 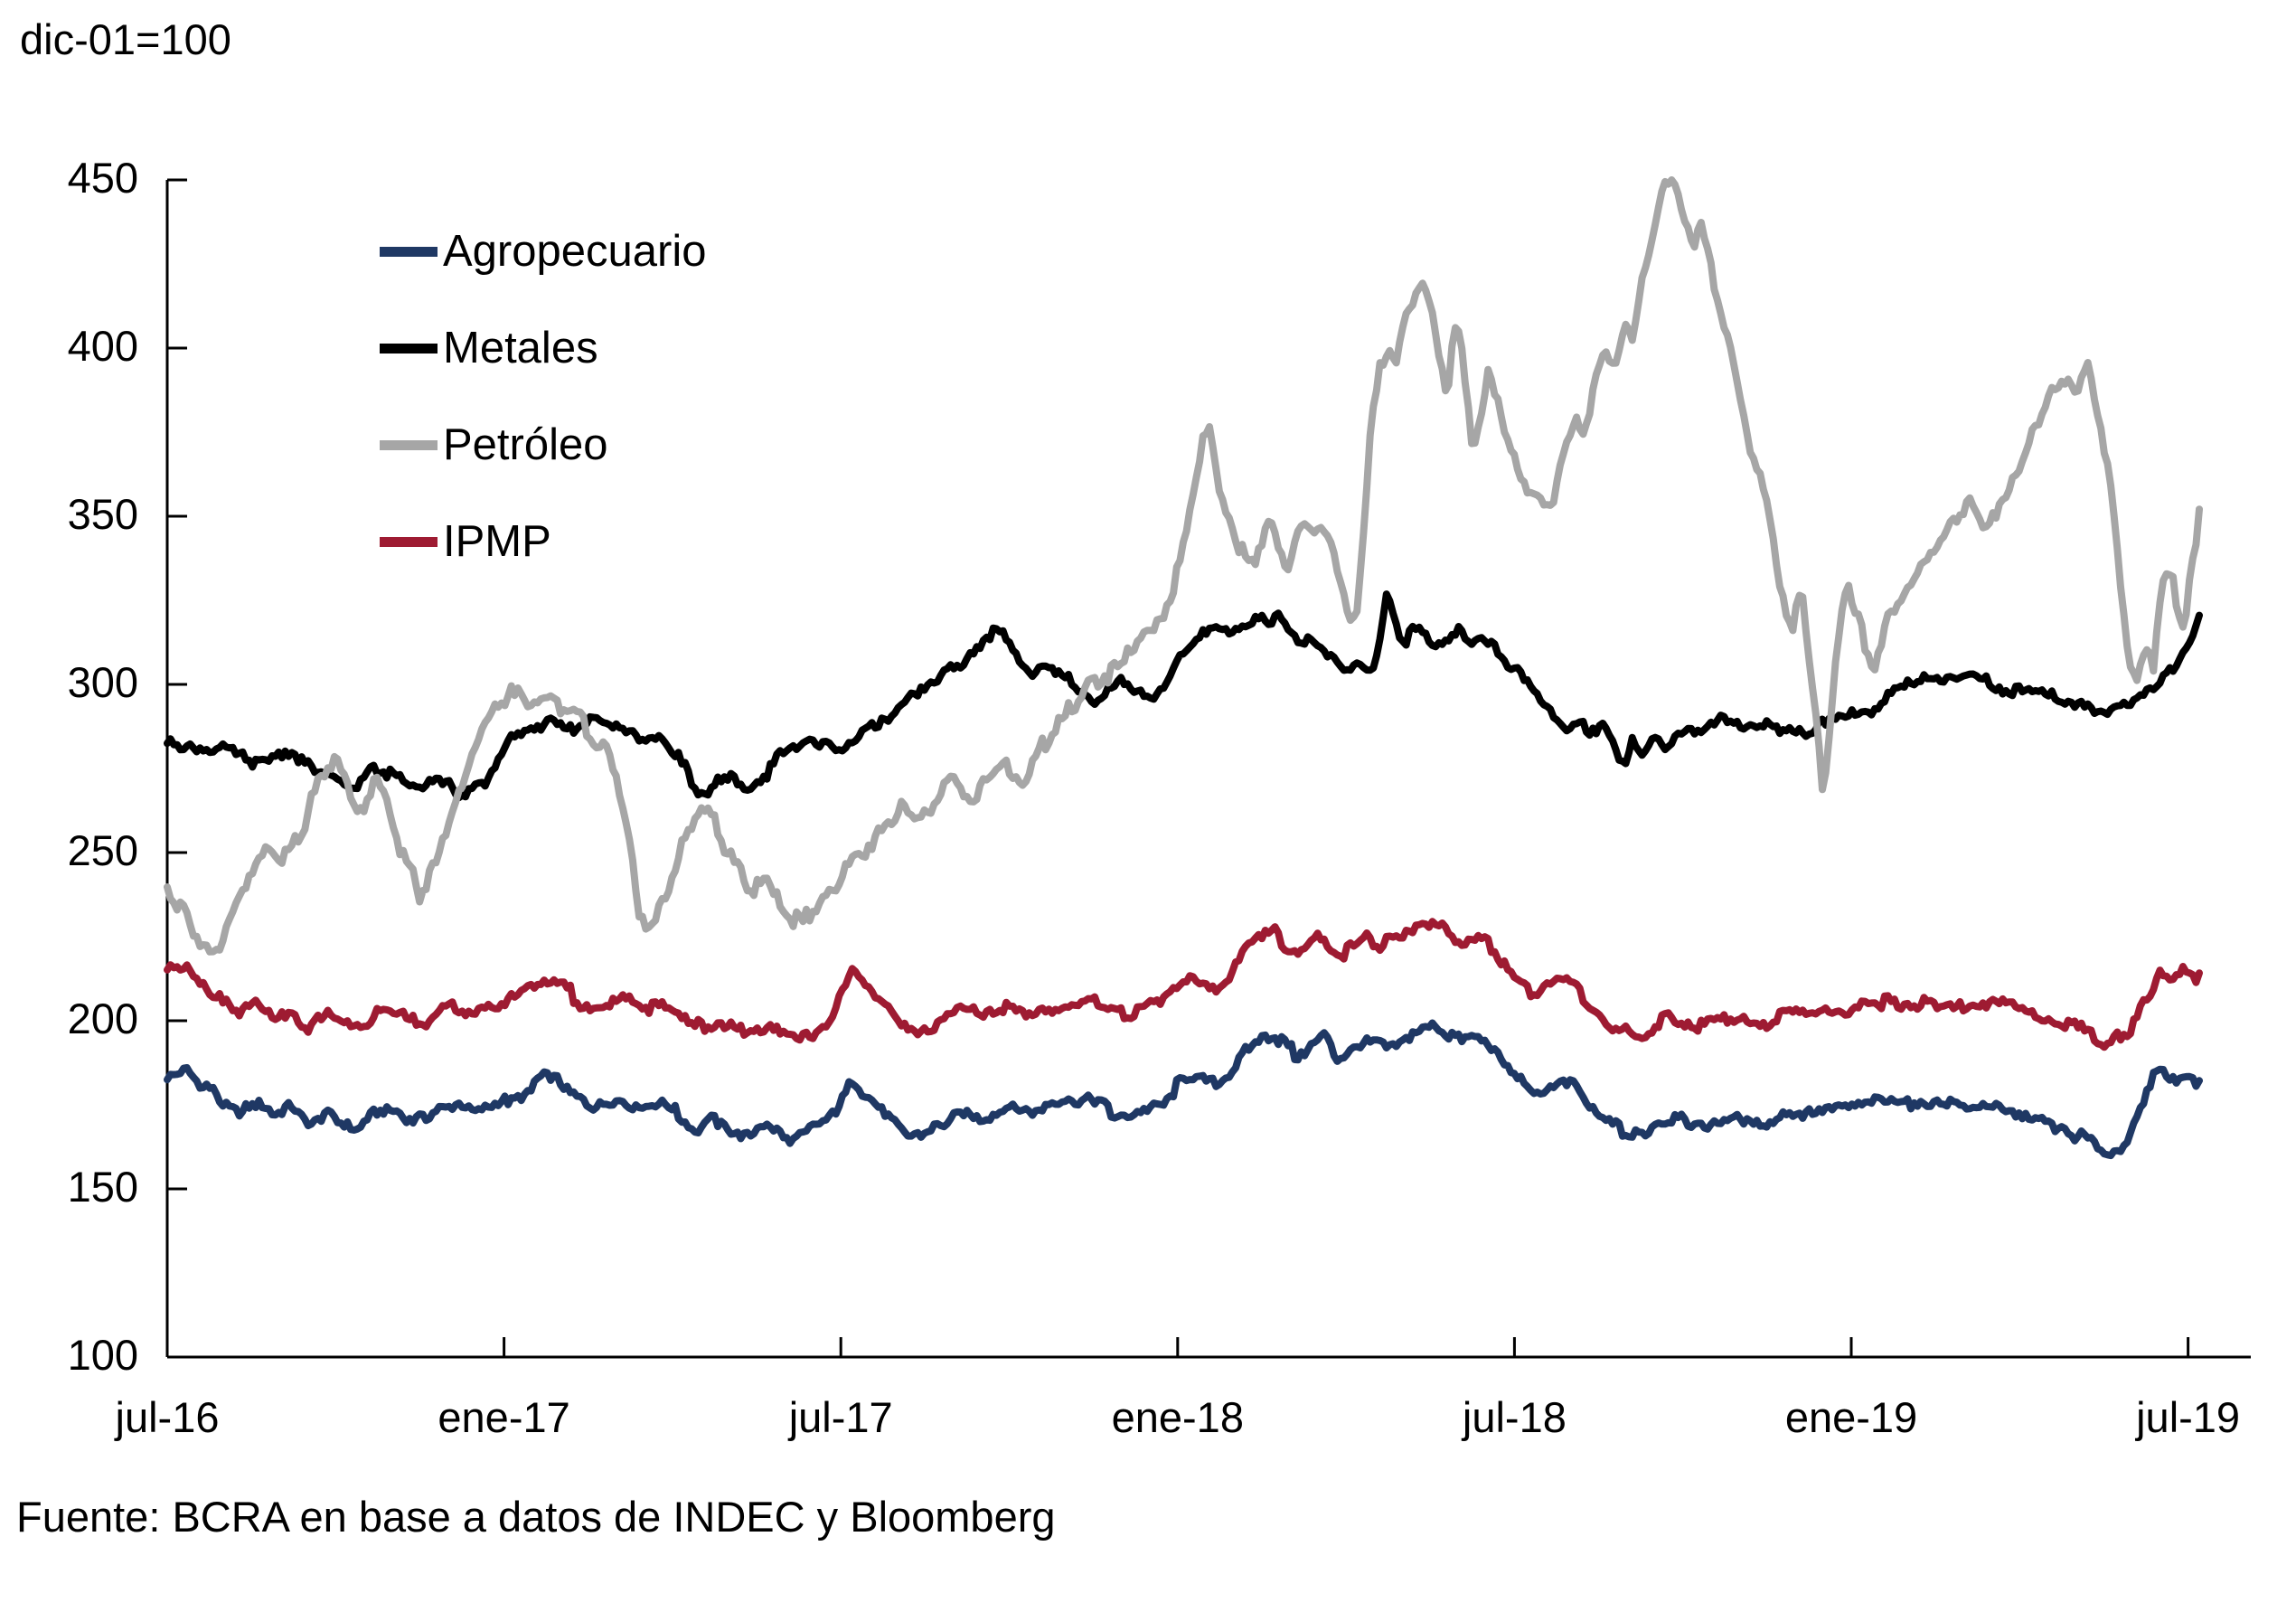 I want to click on series-line-ipmp, so click(x=1183, y=985).